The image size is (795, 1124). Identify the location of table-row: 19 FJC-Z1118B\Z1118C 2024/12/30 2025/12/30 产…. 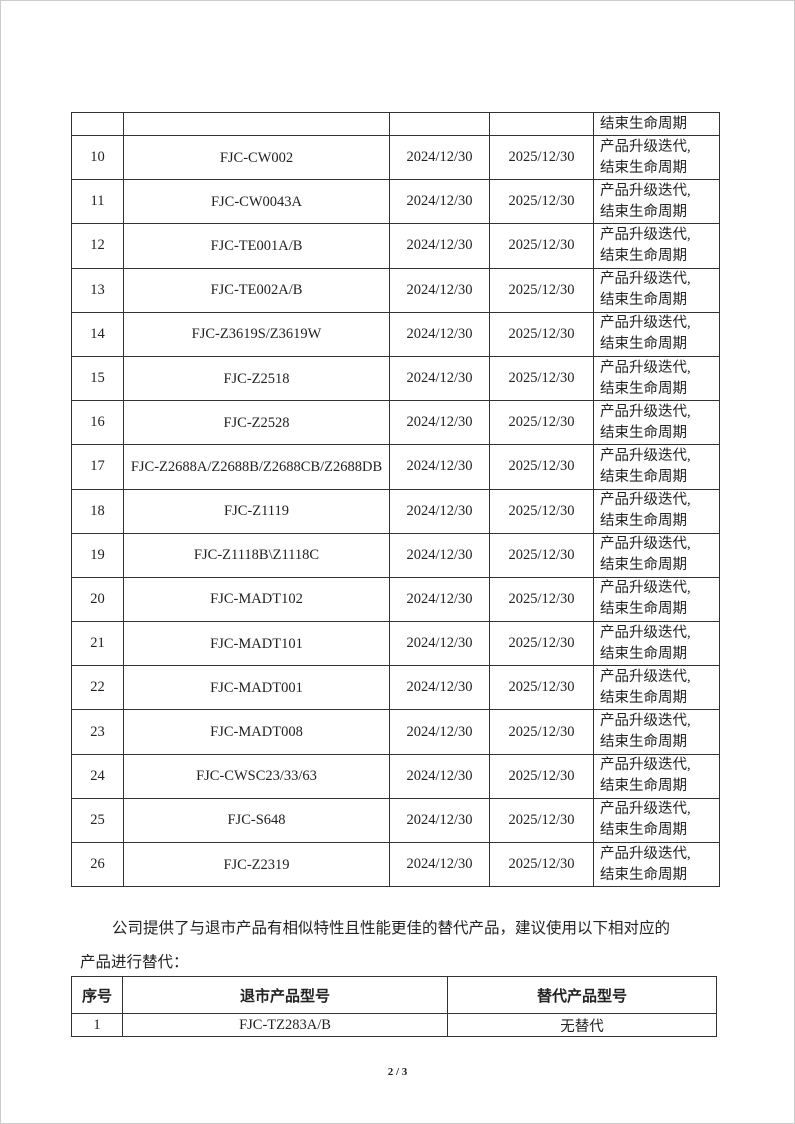
(395, 555).